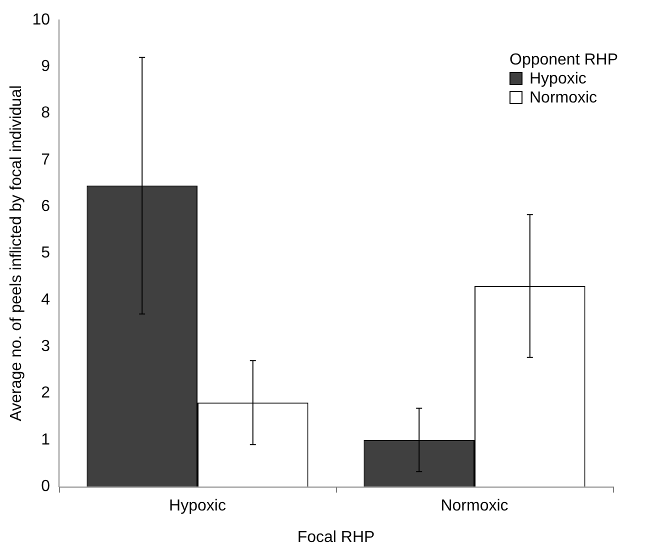 The image size is (653, 554). What do you see at coordinates (336, 537) in the screenshot?
I see `x-axis-title: Focal RHP` at bounding box center [336, 537].